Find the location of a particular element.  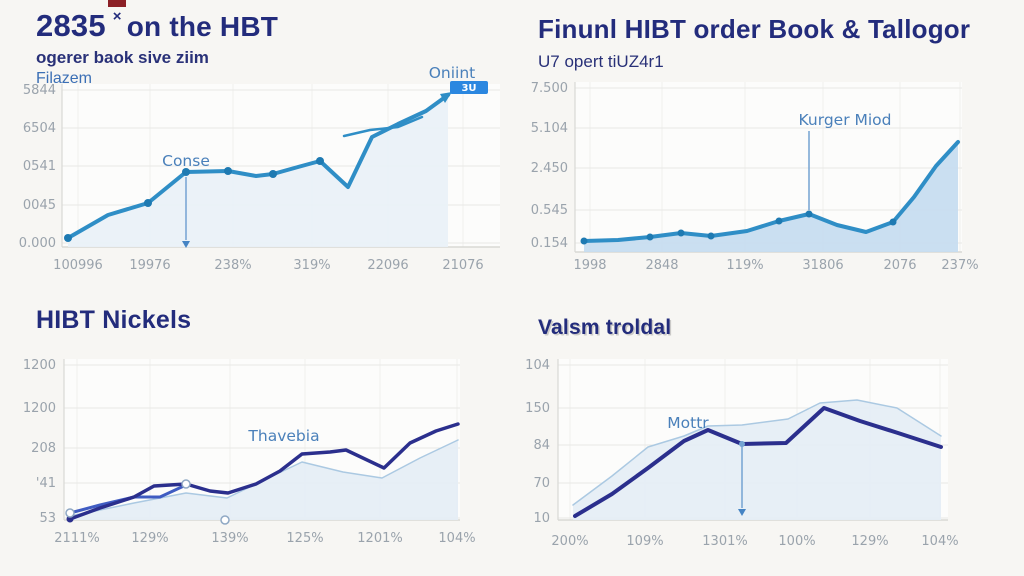

y-tick-label: 0.545 is located at coordinates (549, 210).